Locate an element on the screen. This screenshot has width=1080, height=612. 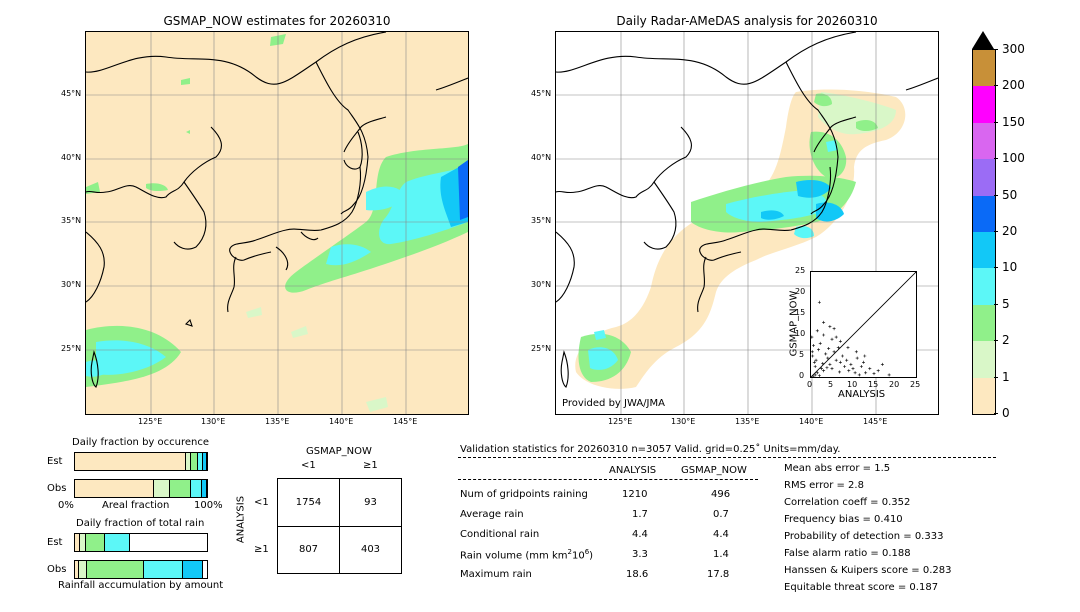
left-lon-130: 130°E is located at coordinates (213, 421).